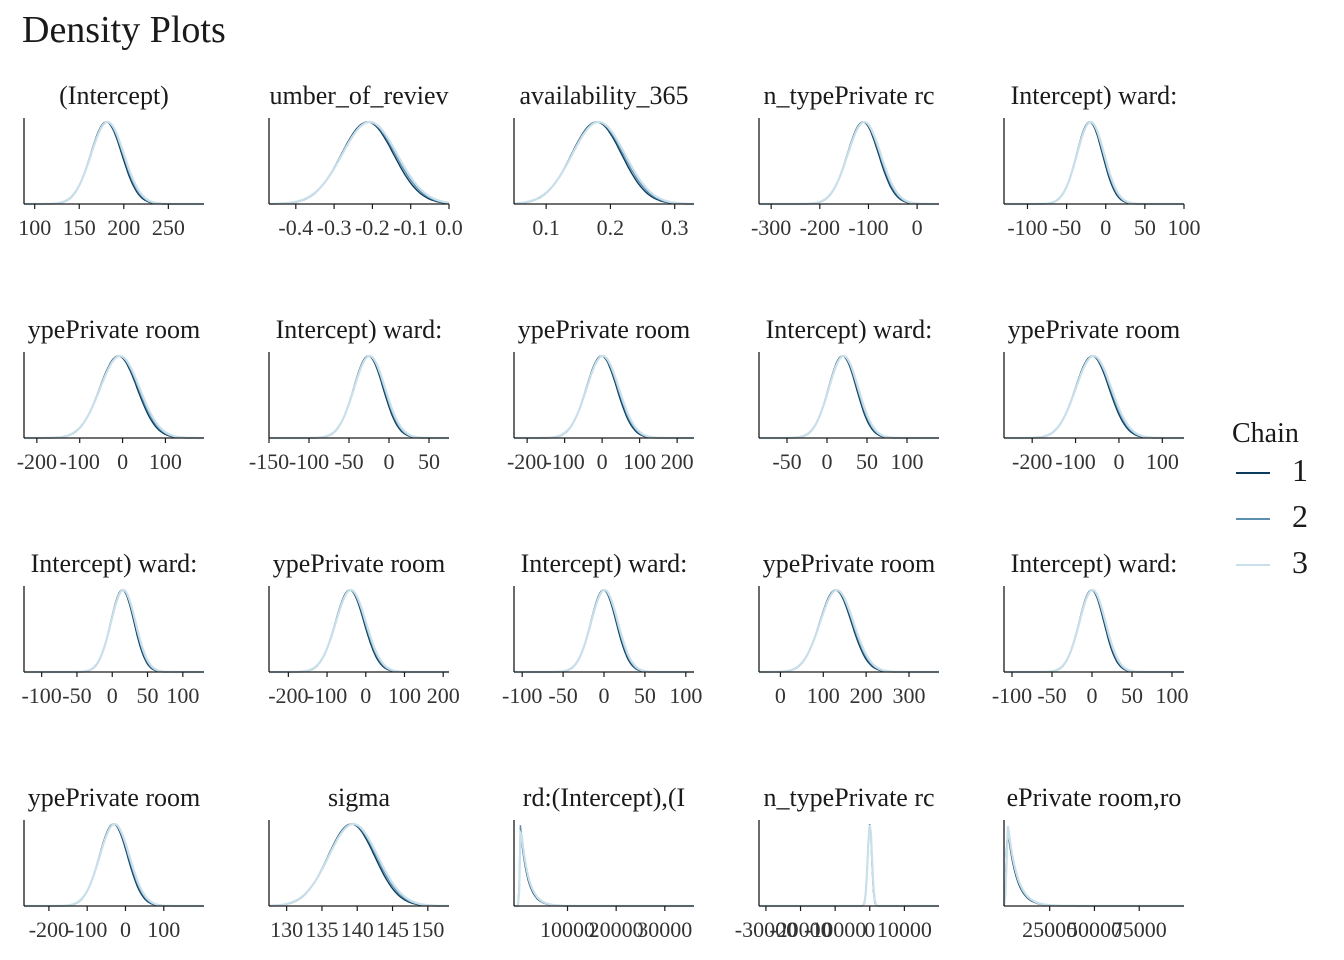  Describe the element at coordinates (357, 929) in the screenshot. I see `x-tick-label: 140` at that location.